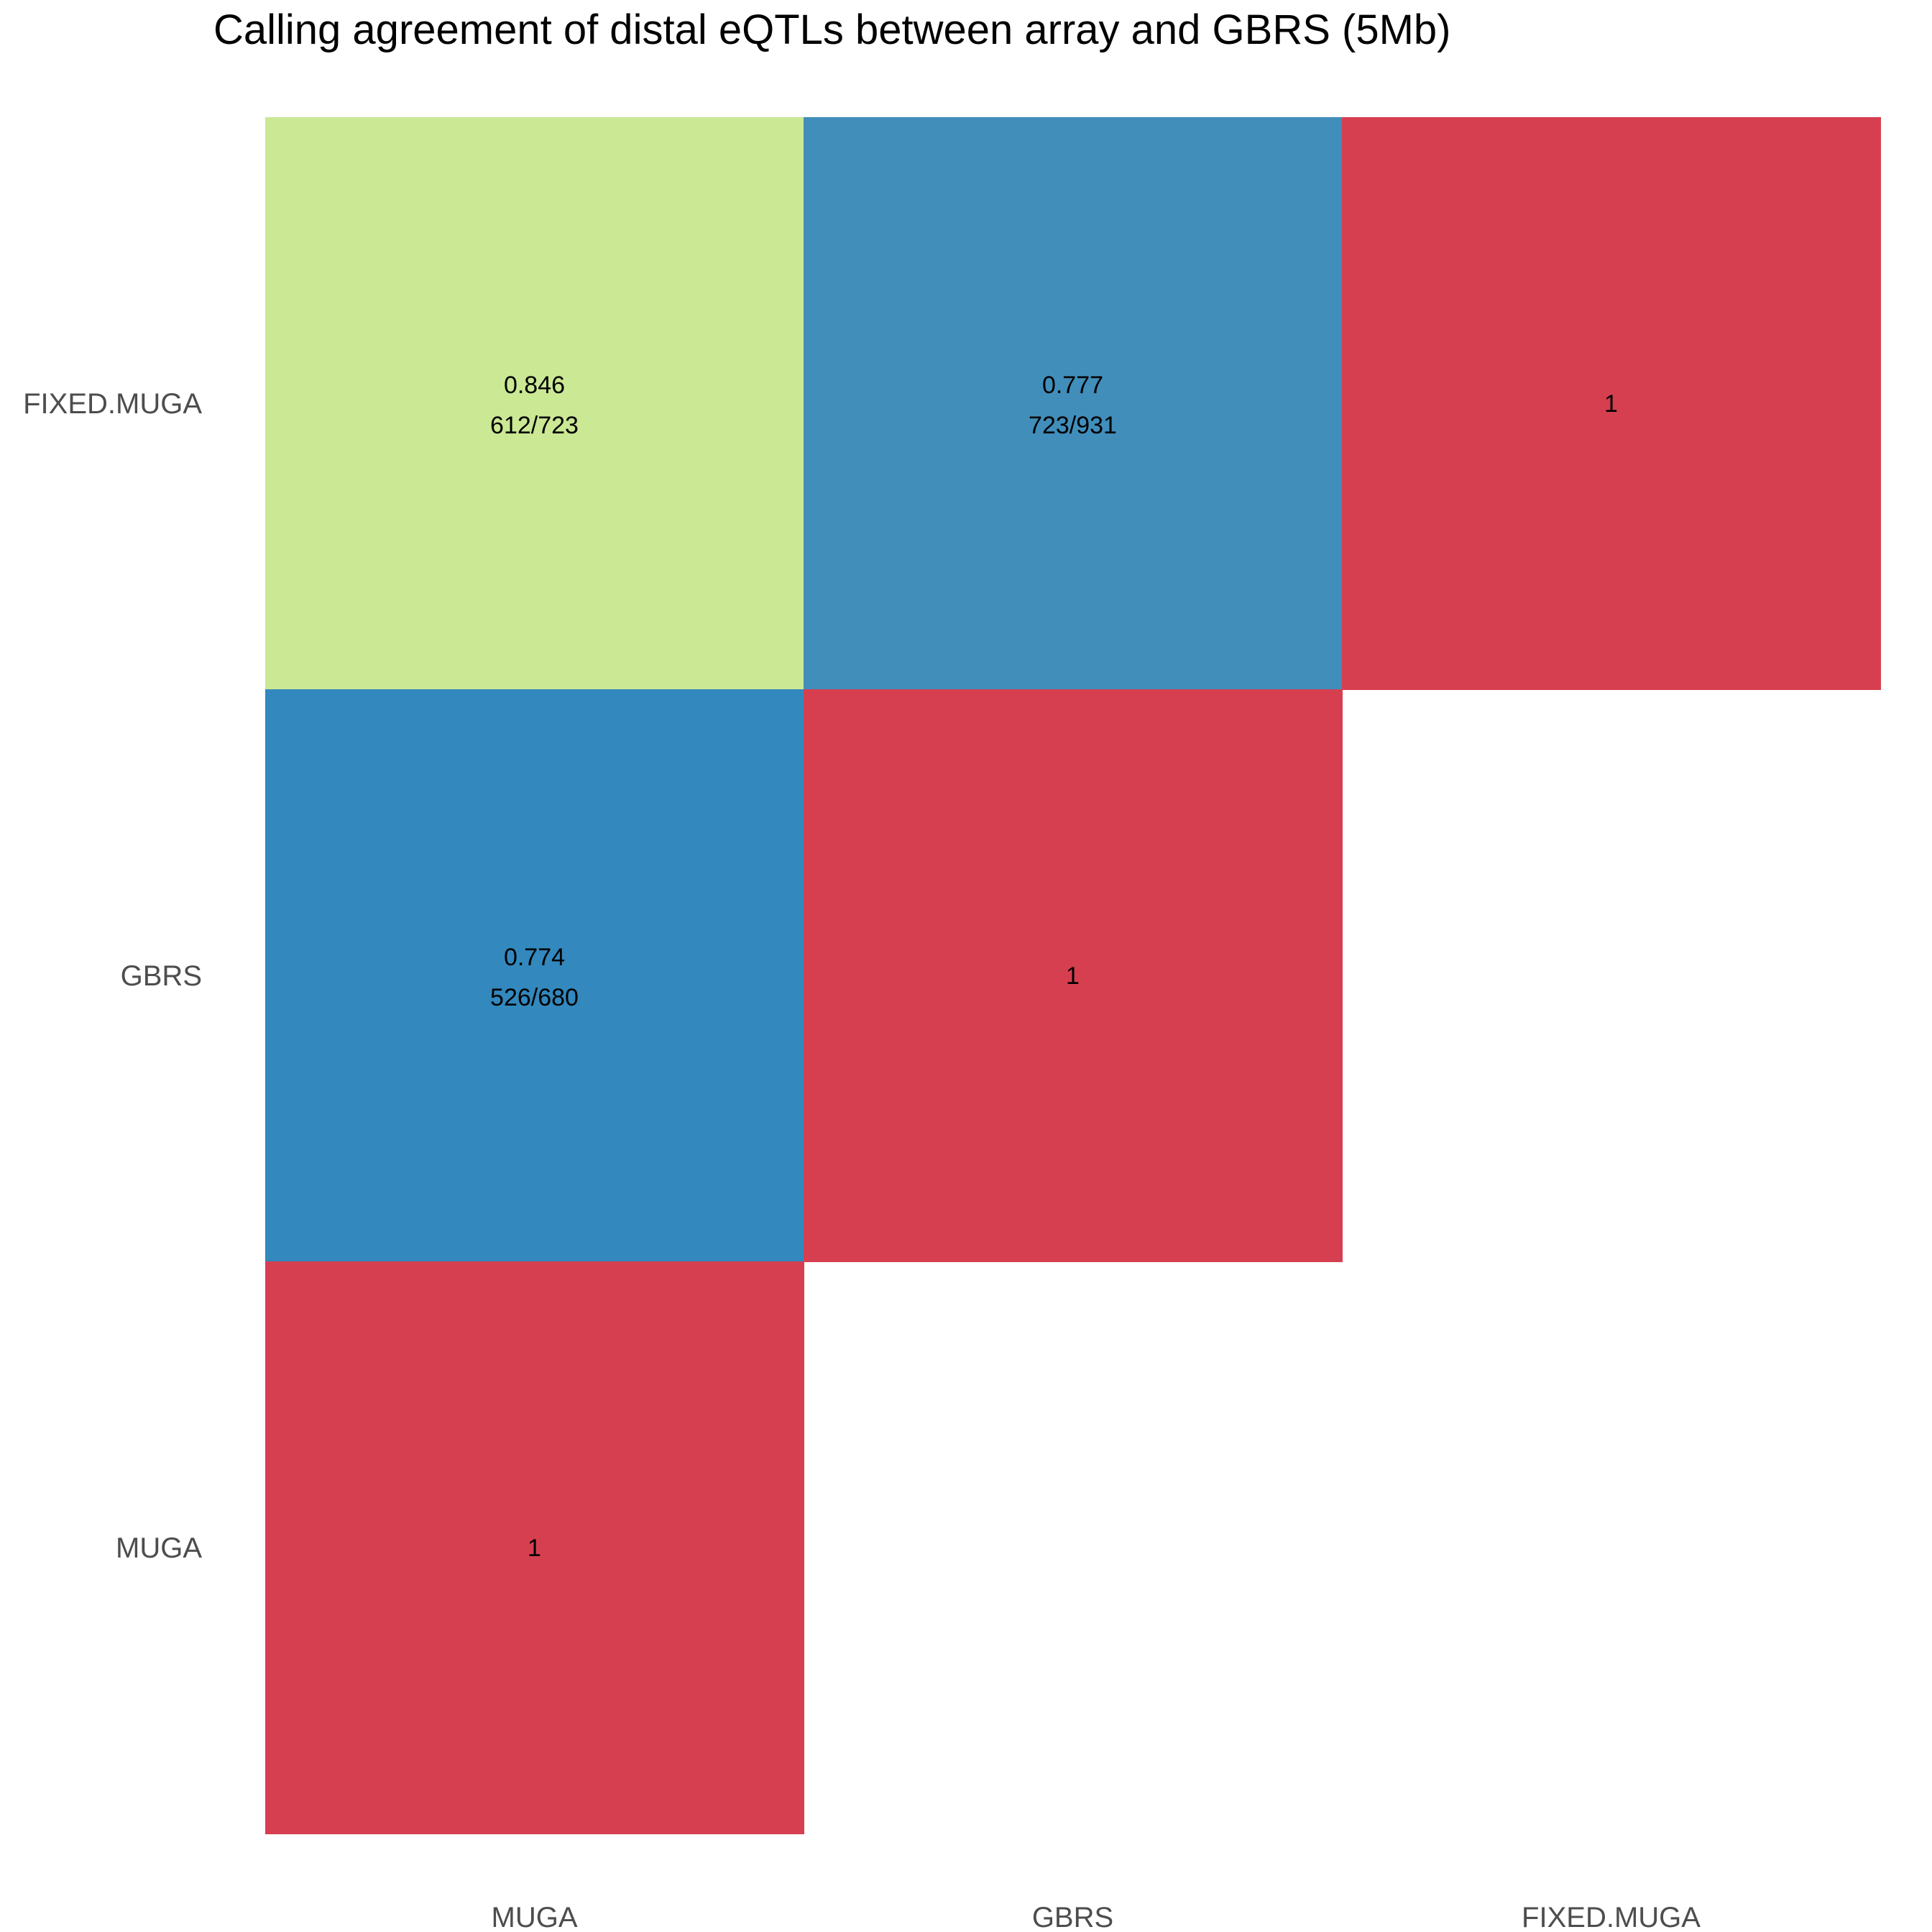 The image size is (1932, 1932). What do you see at coordinates (1072, 385) in the screenshot?
I see `cell-value-label: 0.777` at bounding box center [1072, 385].